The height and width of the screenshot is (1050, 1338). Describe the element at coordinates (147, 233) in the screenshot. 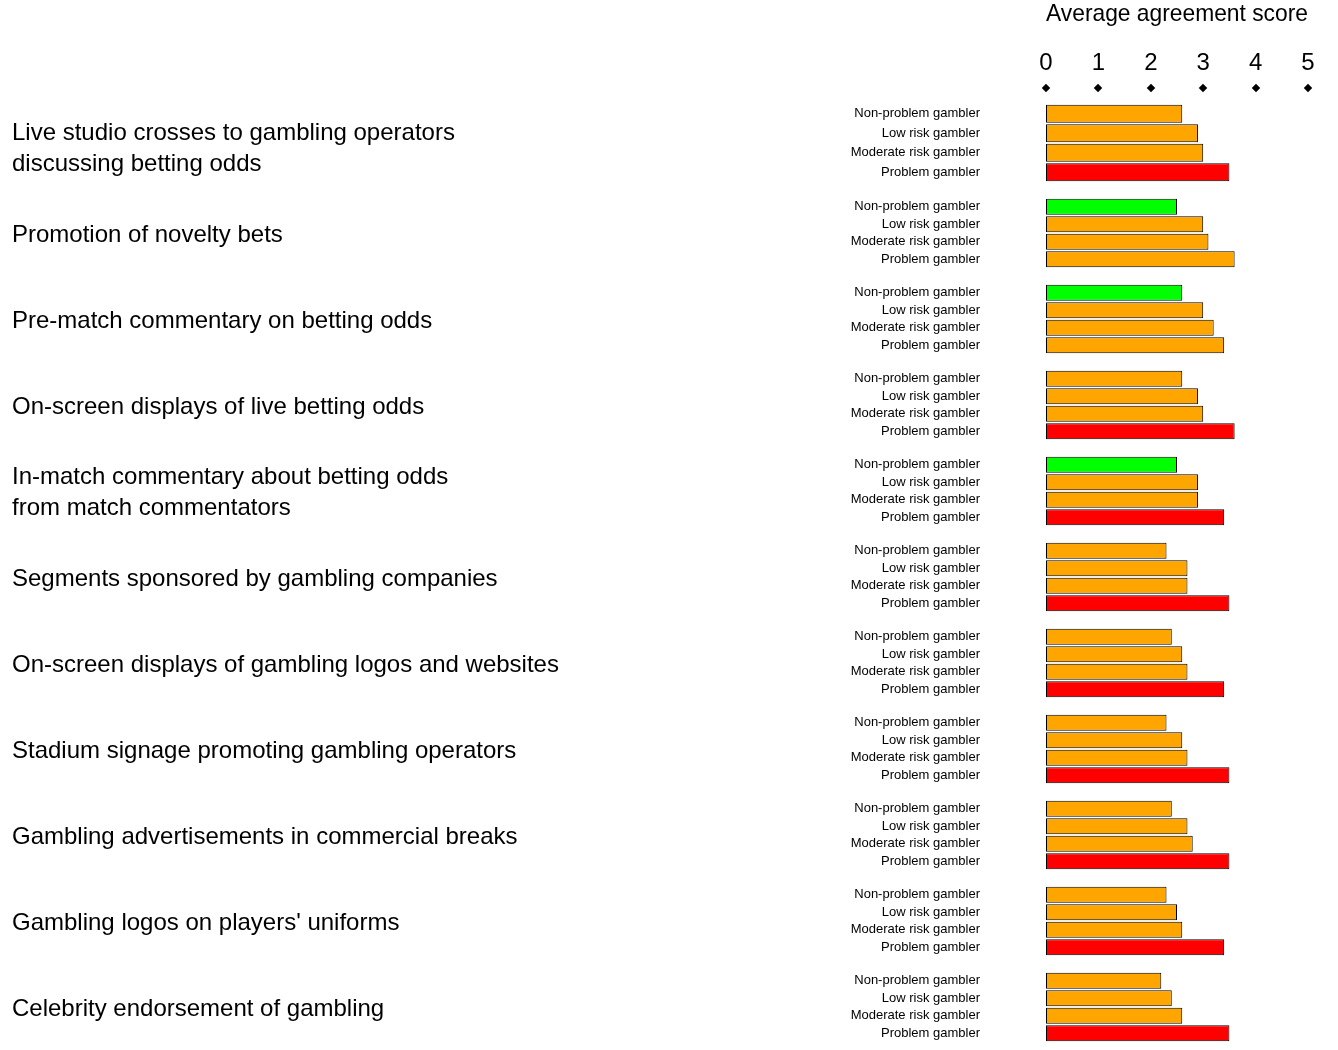

I see `y-axis-title: Promotion of novelty bets` at that location.